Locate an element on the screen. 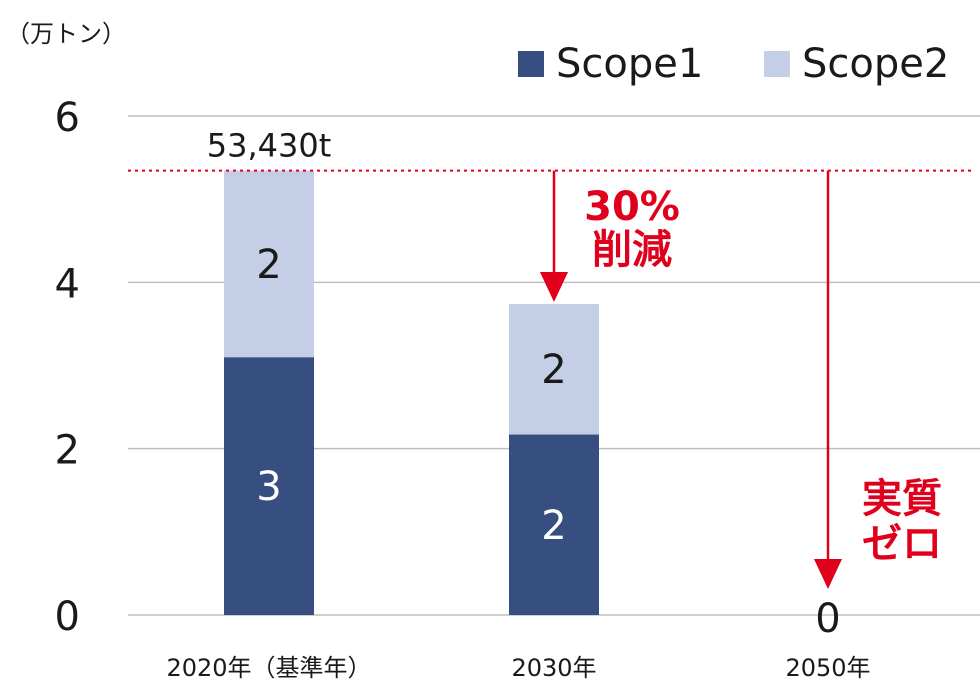 The image size is (980, 700). y-tick-label-2: 2 is located at coordinates (67, 451).